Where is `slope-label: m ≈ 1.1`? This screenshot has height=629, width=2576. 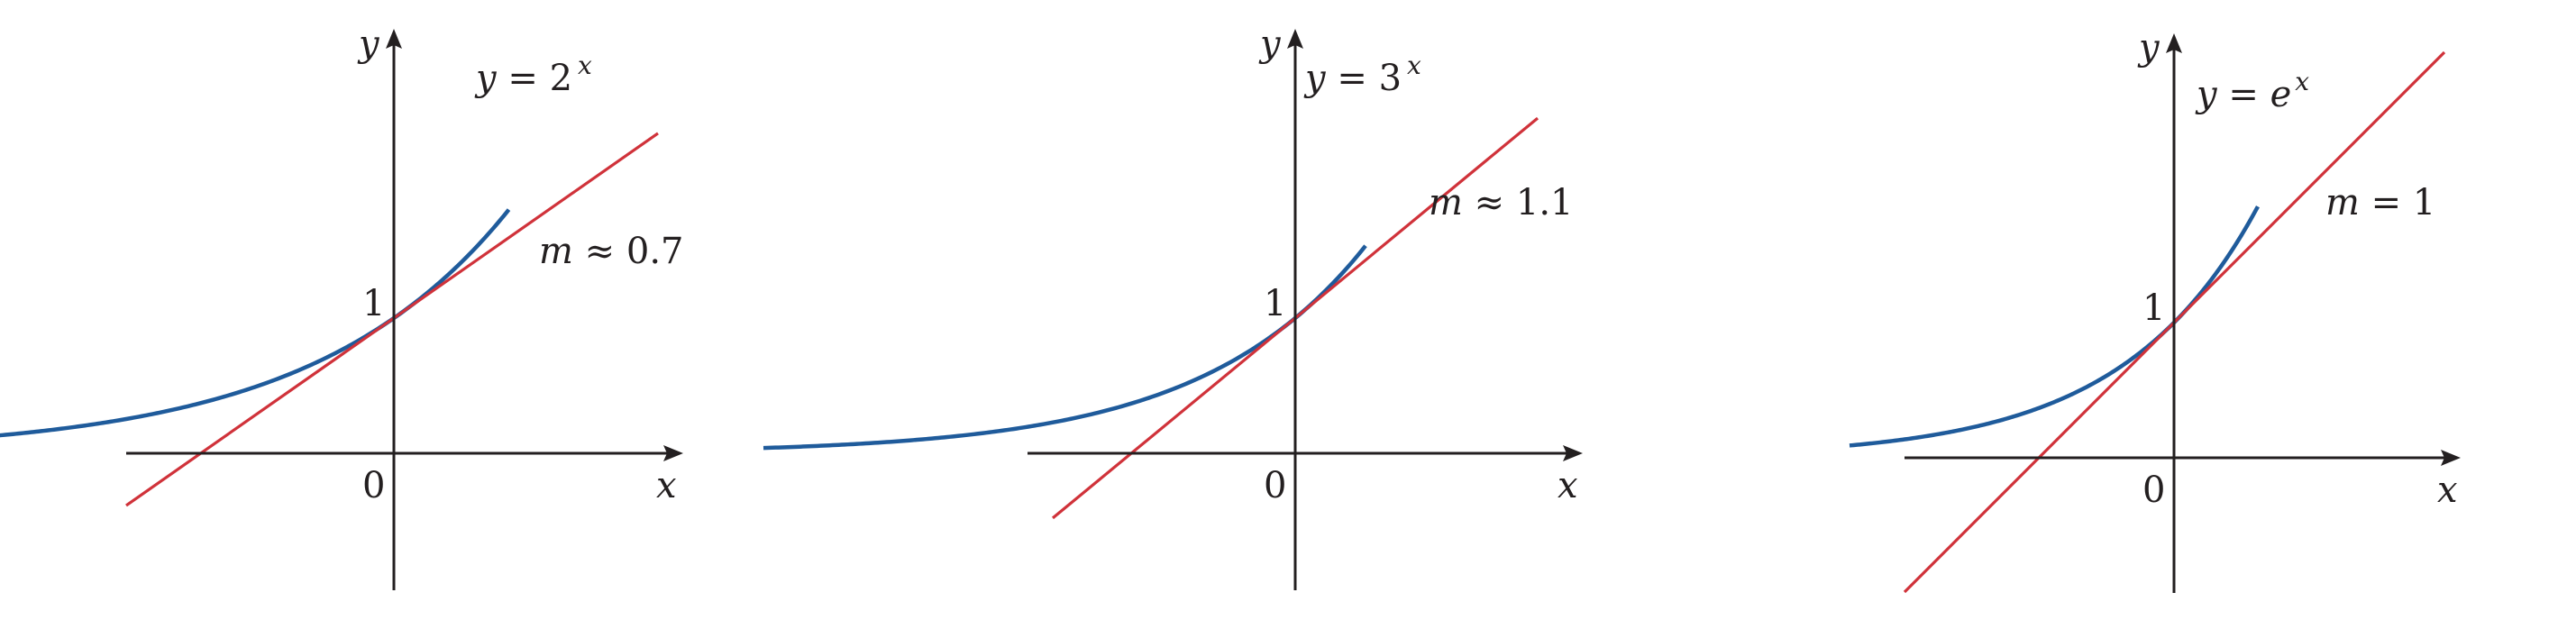
slope-label: m ≈ 1.1 is located at coordinates (1501, 202).